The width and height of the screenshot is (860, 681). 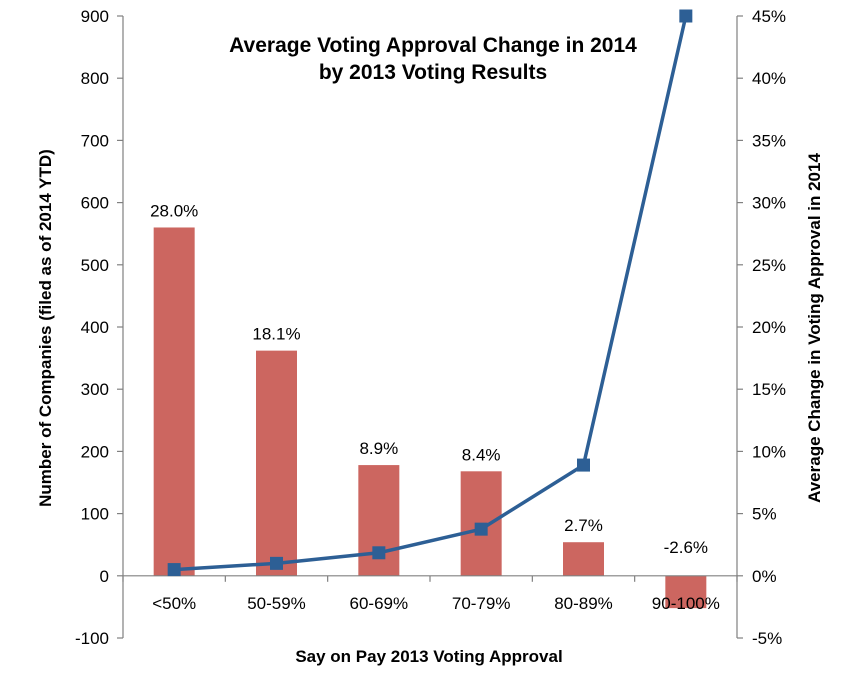 What do you see at coordinates (95, 389) in the screenshot?
I see `y-tick-label: 300` at bounding box center [95, 389].